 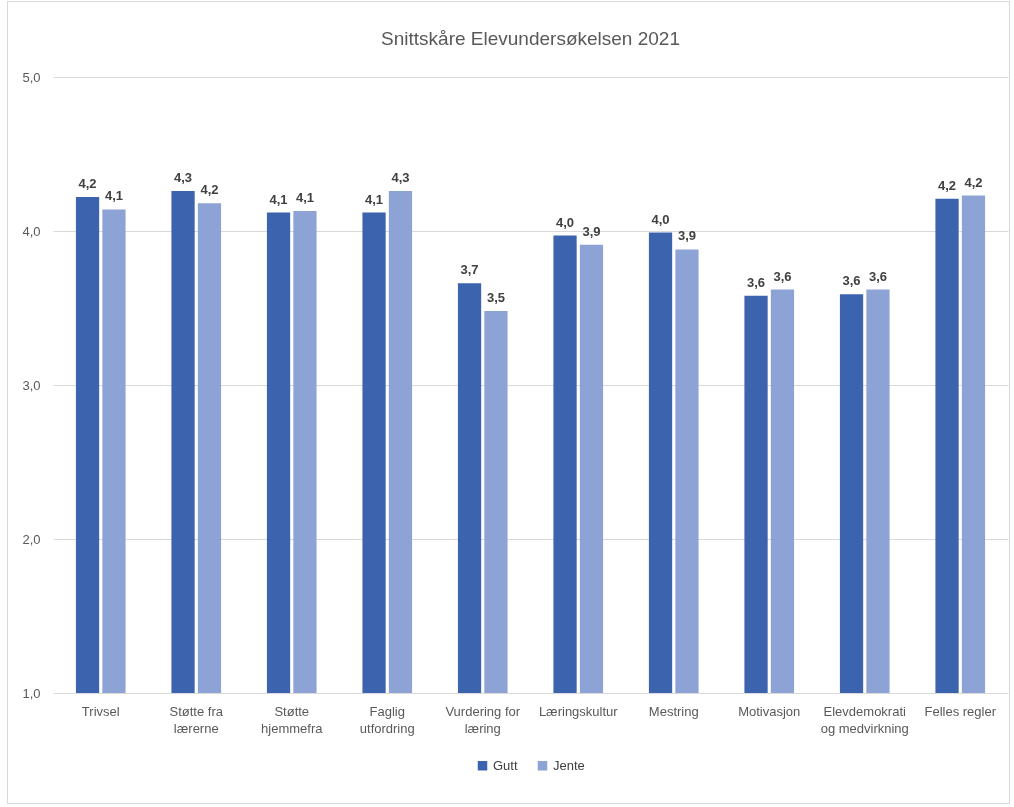 What do you see at coordinates (495, 298) in the screenshot?
I see `data-label: 3,5` at bounding box center [495, 298].